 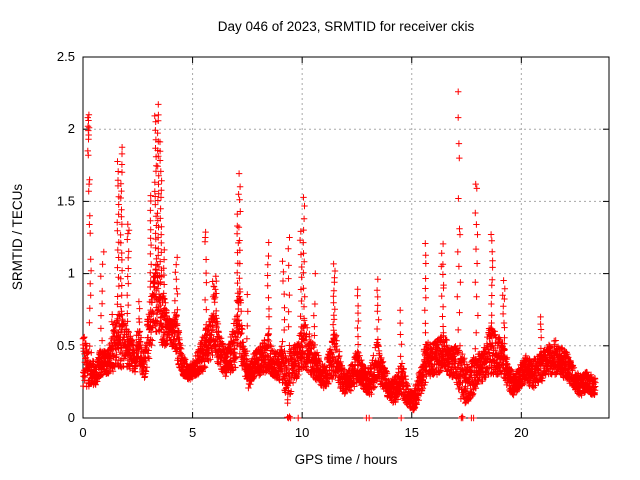 What do you see at coordinates (71, 417) in the screenshot?
I see `y-tick-label: 0` at bounding box center [71, 417].